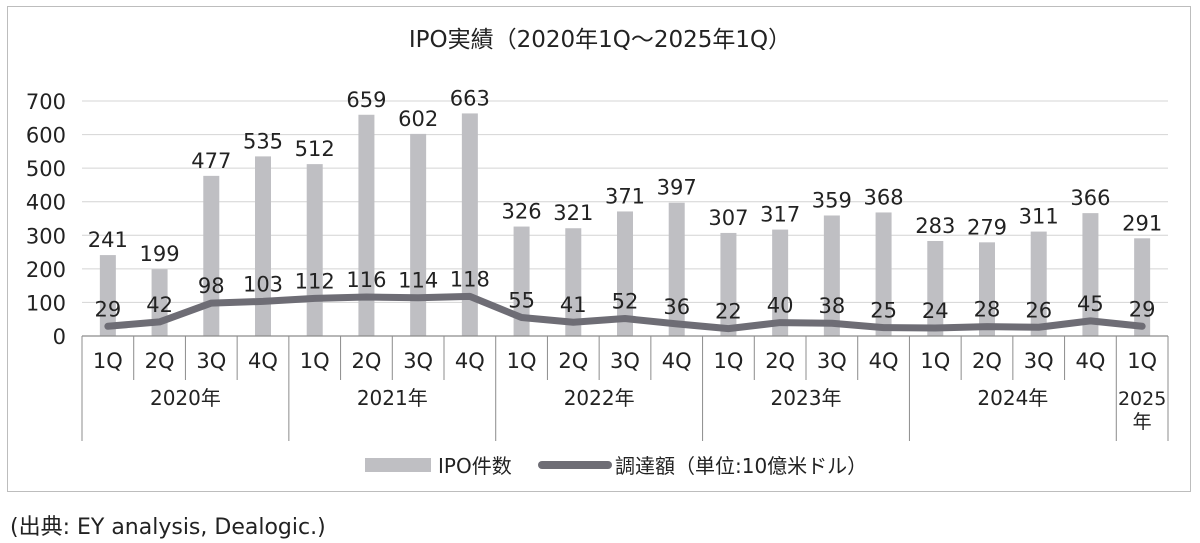 This screenshot has width=1200, height=543. I want to click on y-tick-label: 700, so click(46, 102).